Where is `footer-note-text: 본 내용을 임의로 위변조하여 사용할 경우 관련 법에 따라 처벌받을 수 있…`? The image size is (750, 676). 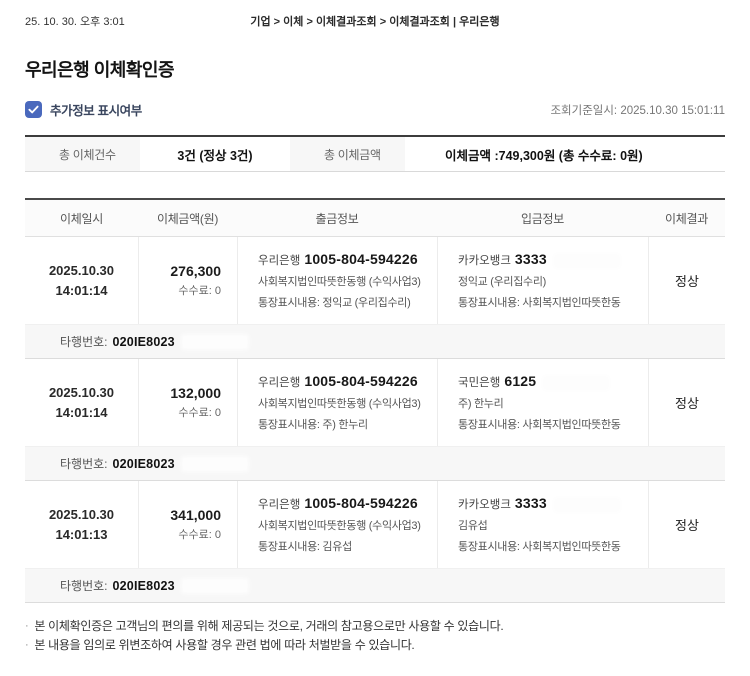 footer-note-text: 본 내용을 임의로 위변조하여 사용할 경우 관련 법에 따라 처벌받을 수 있… is located at coordinates (224, 645).